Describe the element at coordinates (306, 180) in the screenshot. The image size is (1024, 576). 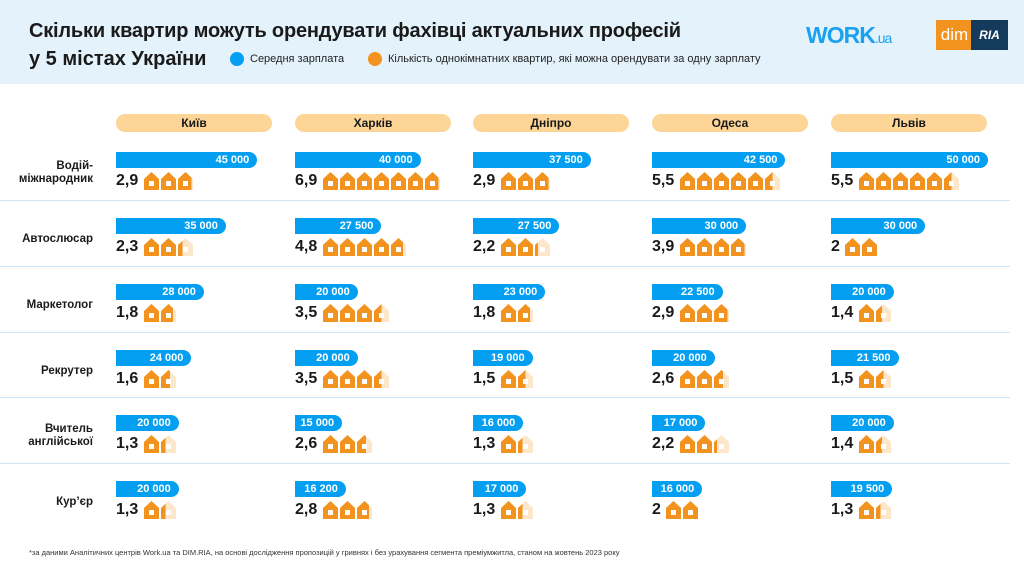
I see `apartment-count: 6,9` at that location.